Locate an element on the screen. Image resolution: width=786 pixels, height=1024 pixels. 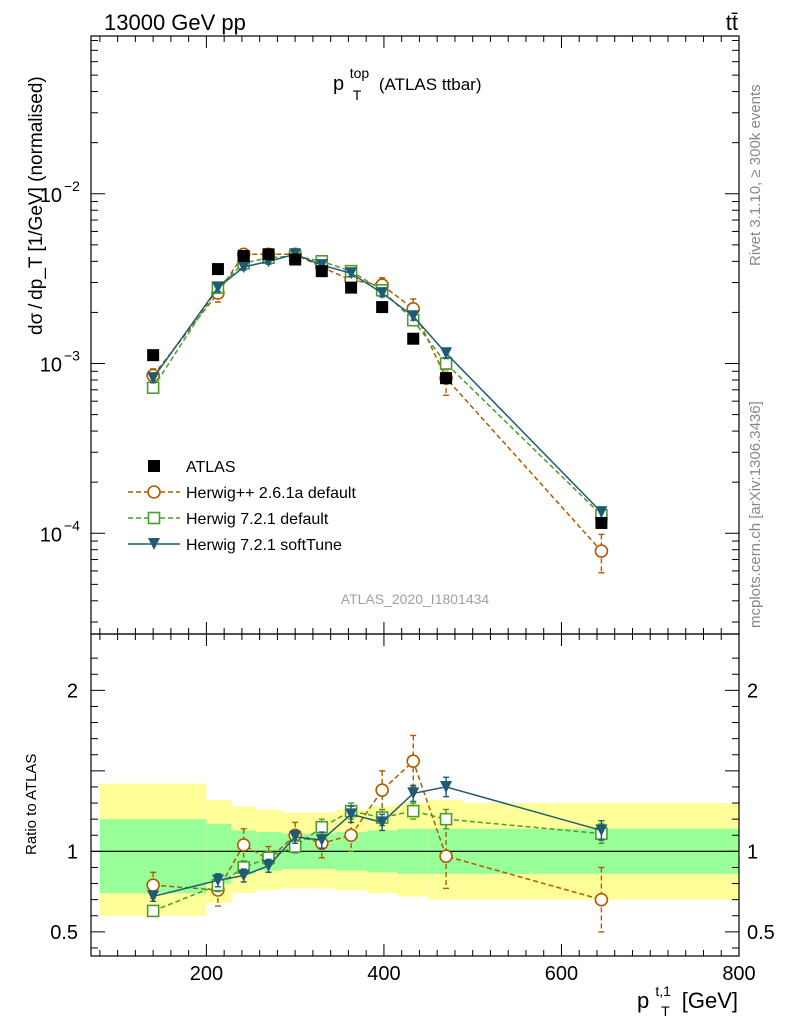
analysis-id: ATLAS_2020_I1801434 is located at coordinates (415, 599).